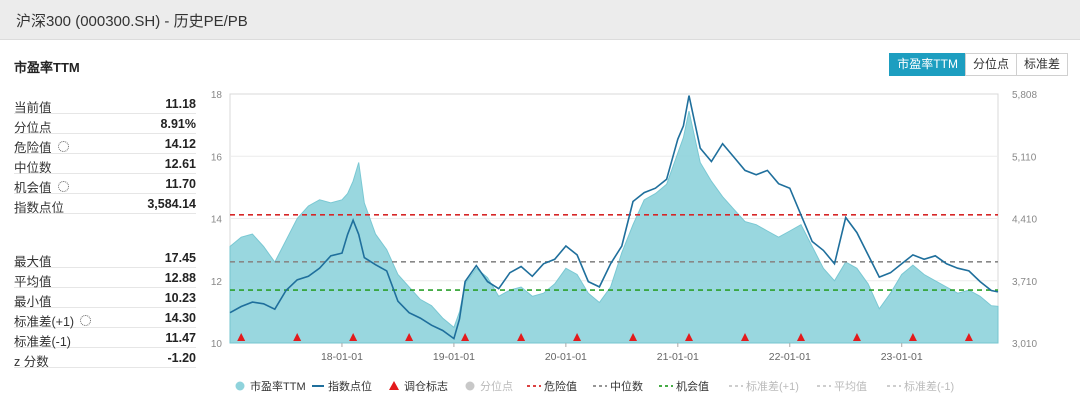 This screenshot has height=418, width=1080. I want to click on legend-item: 标准差(-1), so click(929, 386).